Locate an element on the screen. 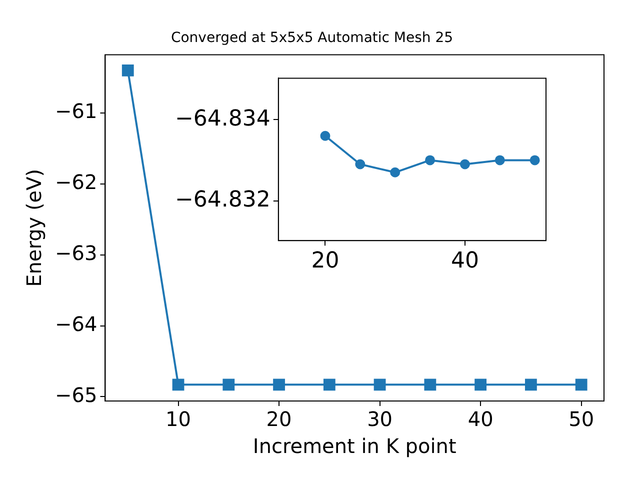  y-tick-label: −61 is located at coordinates (76, 111).